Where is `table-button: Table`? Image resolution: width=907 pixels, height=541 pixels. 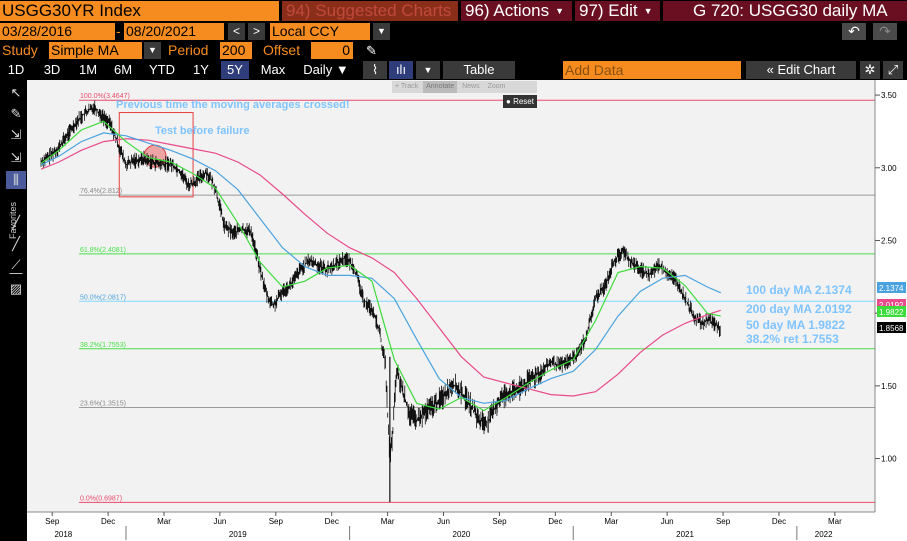
table-button: Table is located at coordinates (479, 70).